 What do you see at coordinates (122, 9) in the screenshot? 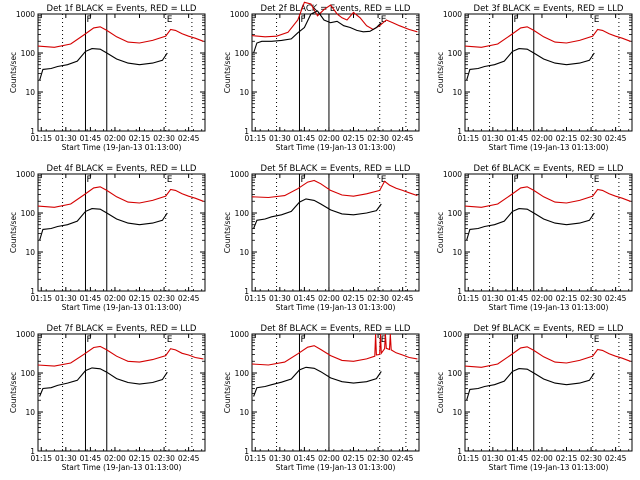
I see `chart-title: Det 1f BLACK = Events, RED = LLD` at bounding box center [122, 9].